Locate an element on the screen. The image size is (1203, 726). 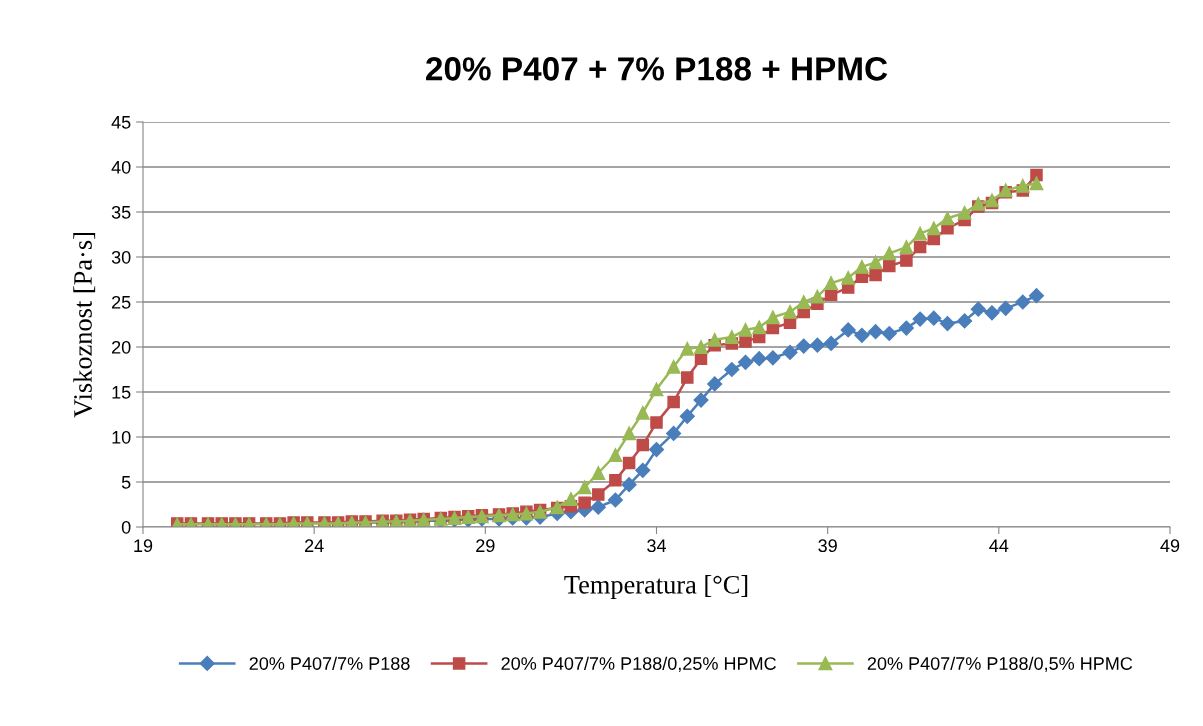
x-tick-label: 29 is located at coordinates (485, 546).